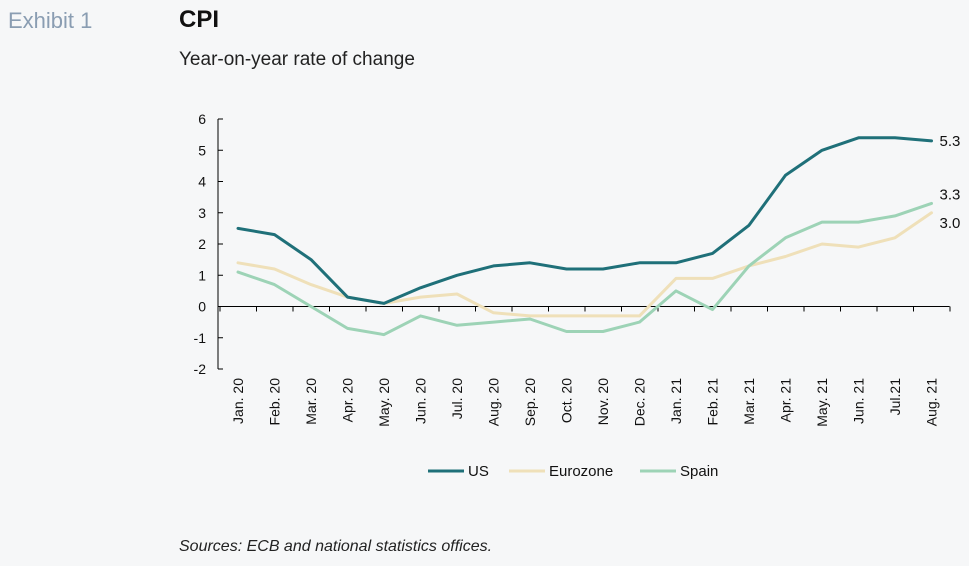 Image resolution: width=969 pixels, height=566 pixels. Describe the element at coordinates (421, 401) in the screenshot. I see `x-tick-label: Jun. 20` at that location.